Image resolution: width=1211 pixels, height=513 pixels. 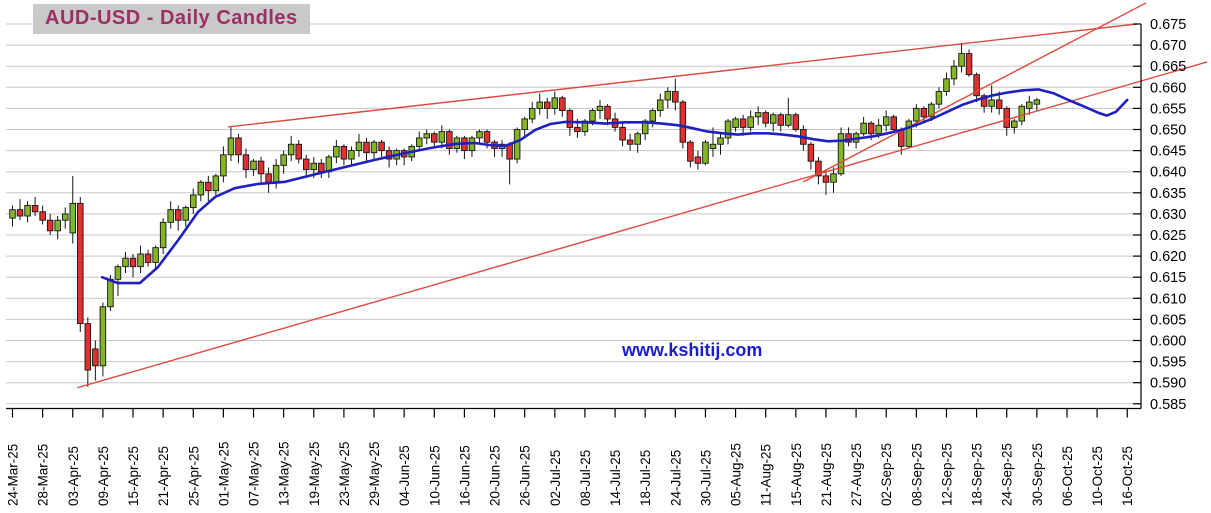 I want to click on y-tick-label: 0.665, so click(x=1168, y=67).